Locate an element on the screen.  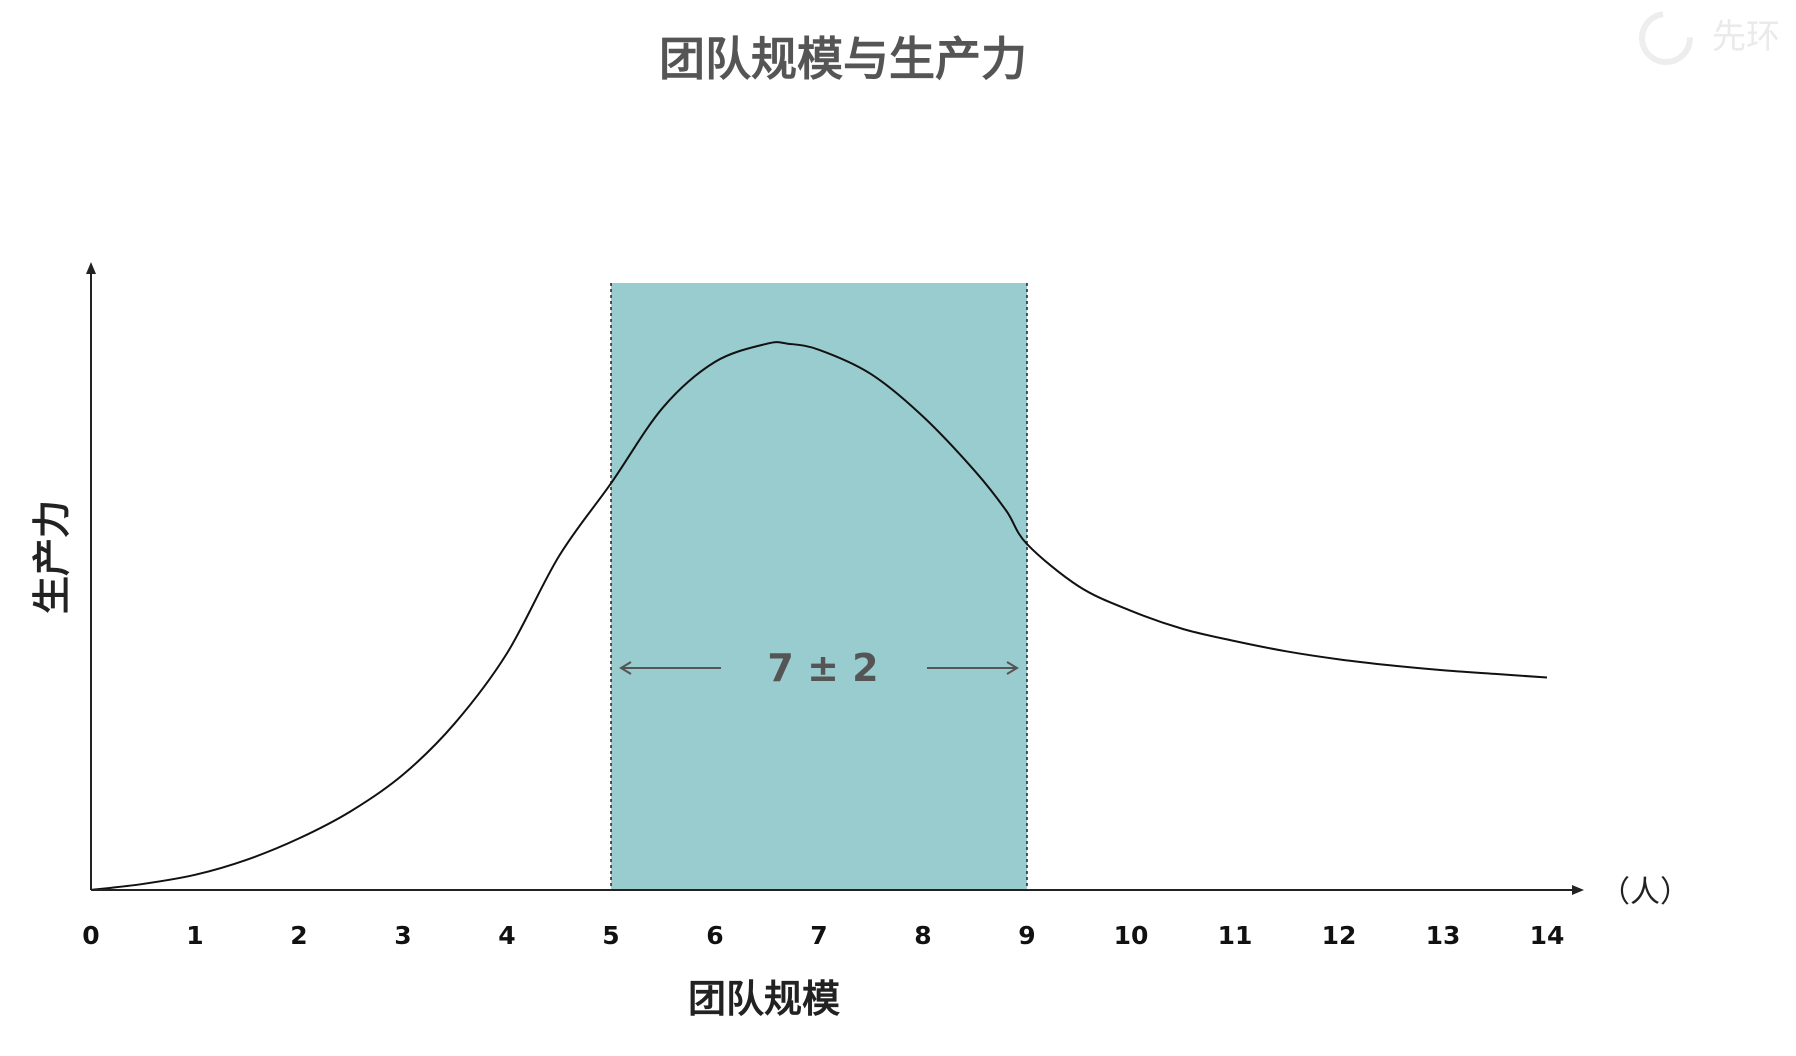
x-tick-label: 8 is located at coordinates (922, 935).